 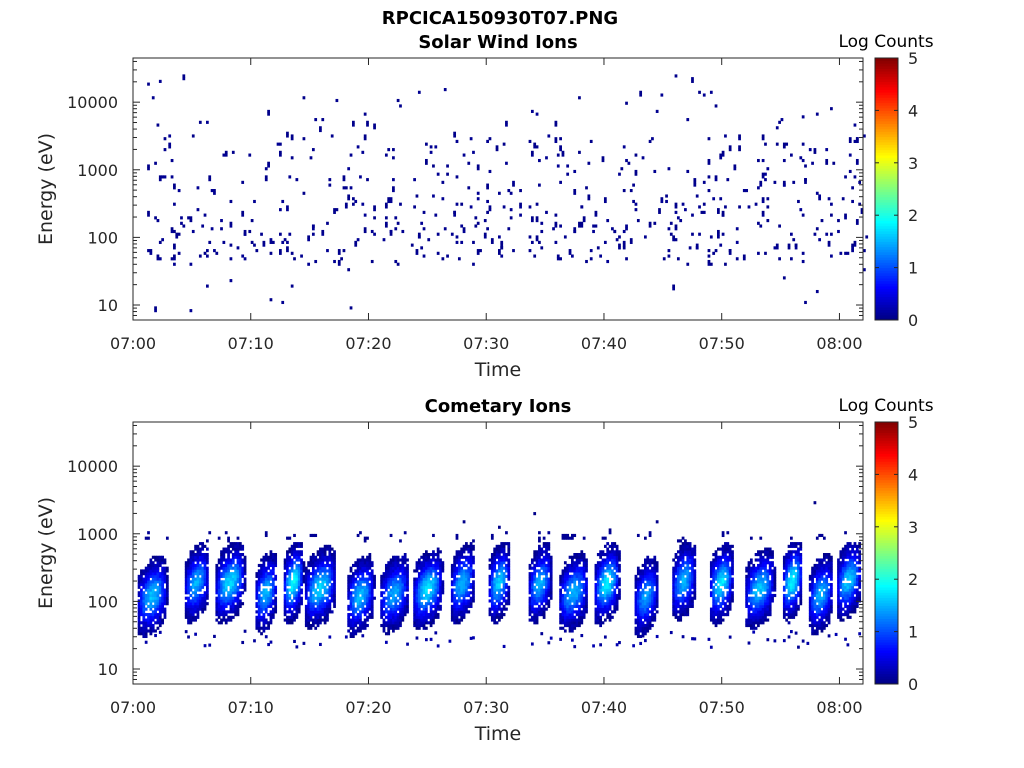 I want to click on colorbar-segment, so click(x=886, y=261).